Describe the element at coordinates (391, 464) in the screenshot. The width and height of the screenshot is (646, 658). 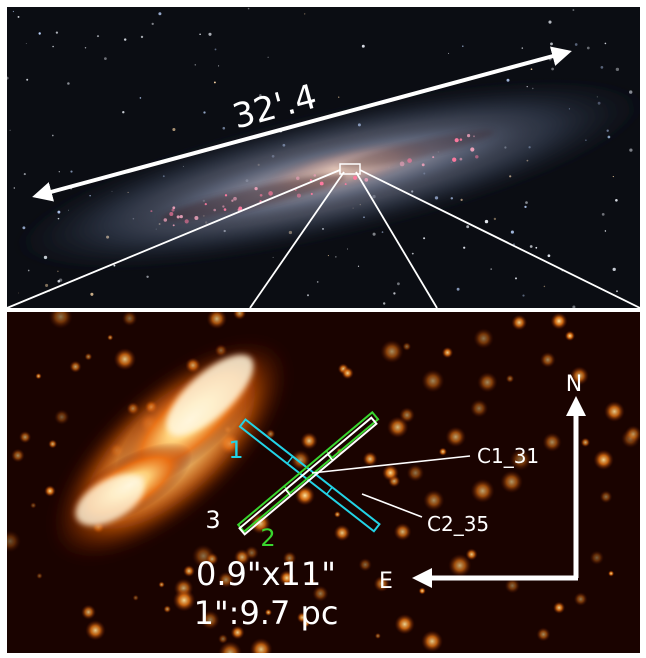
I see `c1-leader-line` at that location.